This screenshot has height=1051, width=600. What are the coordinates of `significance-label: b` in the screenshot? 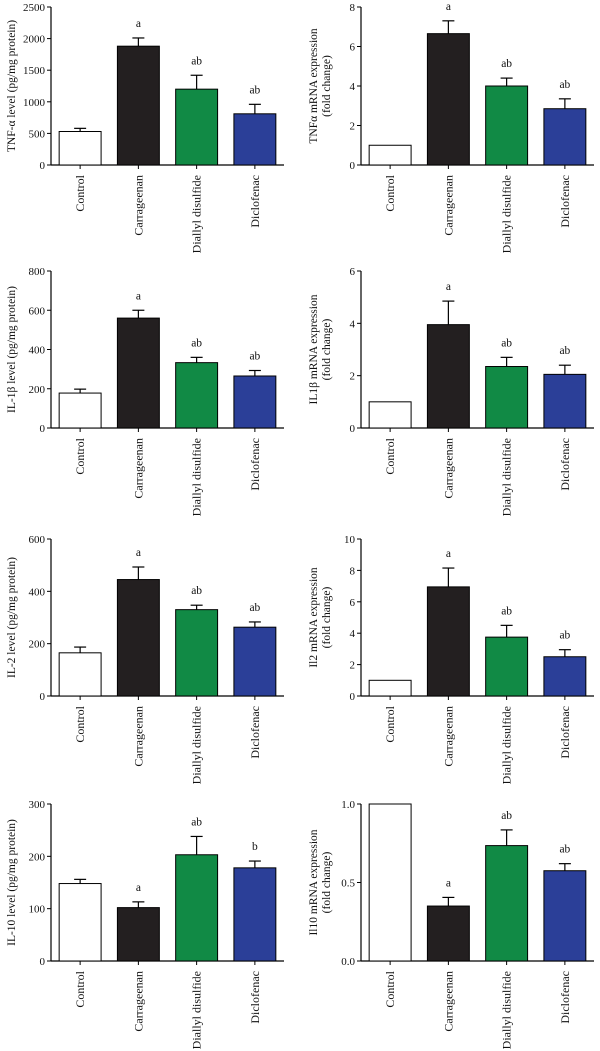 It's located at (255, 847).